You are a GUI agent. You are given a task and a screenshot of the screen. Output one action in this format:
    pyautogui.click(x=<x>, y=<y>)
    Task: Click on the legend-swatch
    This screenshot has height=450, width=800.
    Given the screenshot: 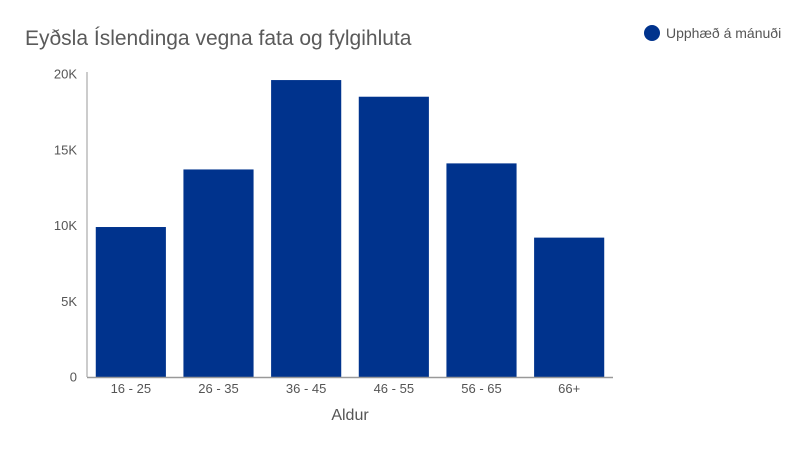 What is the action you would take?
    pyautogui.click(x=652, y=33)
    